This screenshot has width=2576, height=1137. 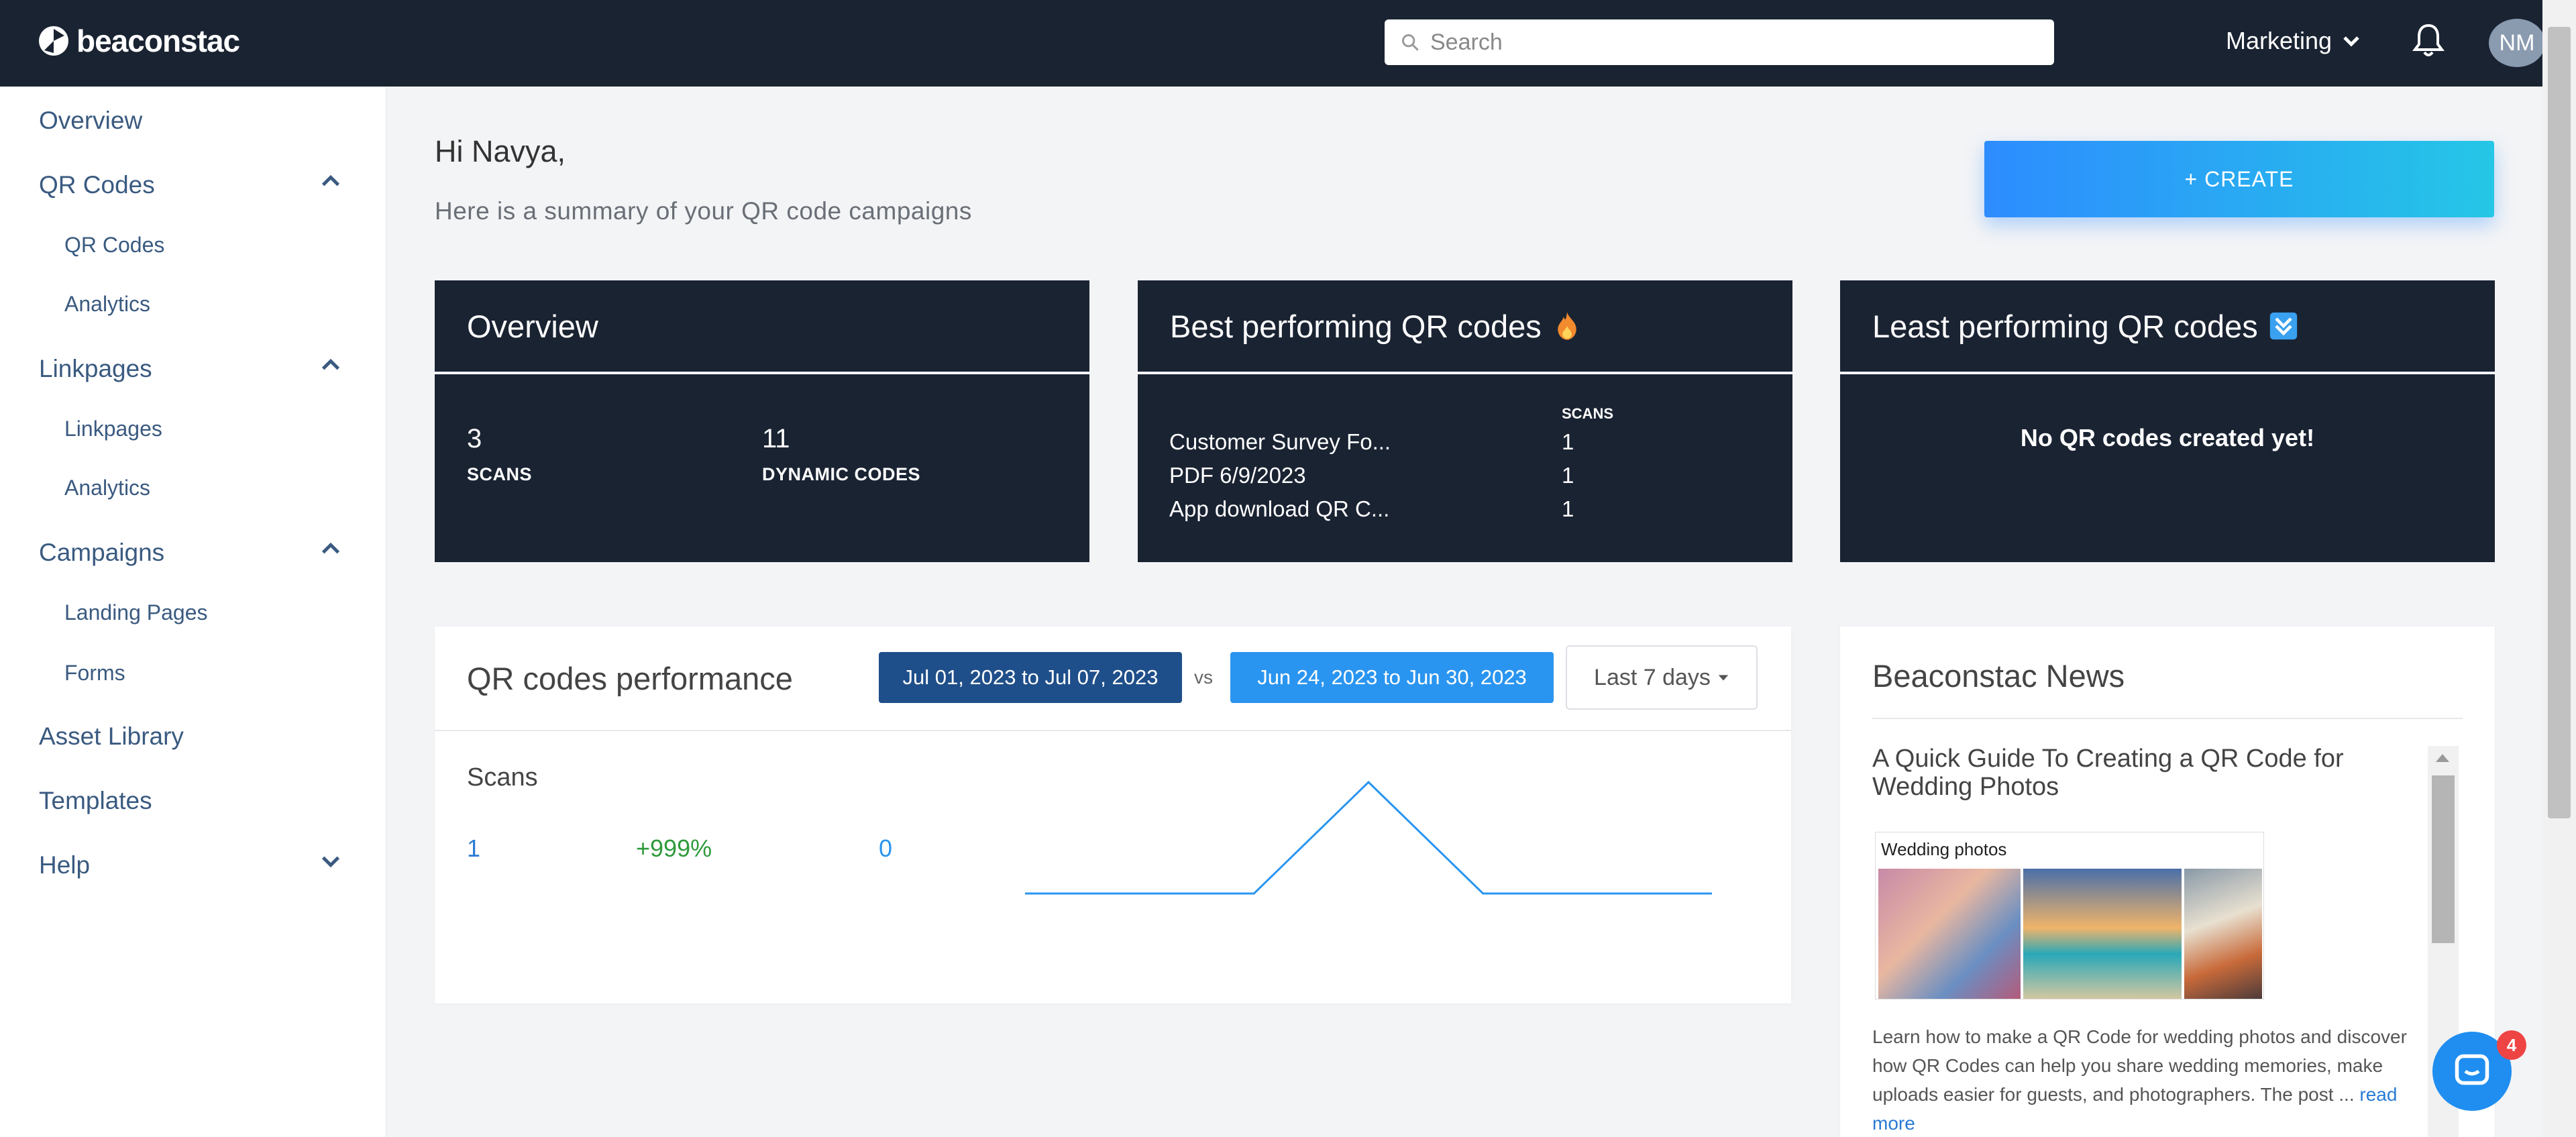 What do you see at coordinates (2443, 859) in the screenshot?
I see `news-scrollbar-thumb` at bounding box center [2443, 859].